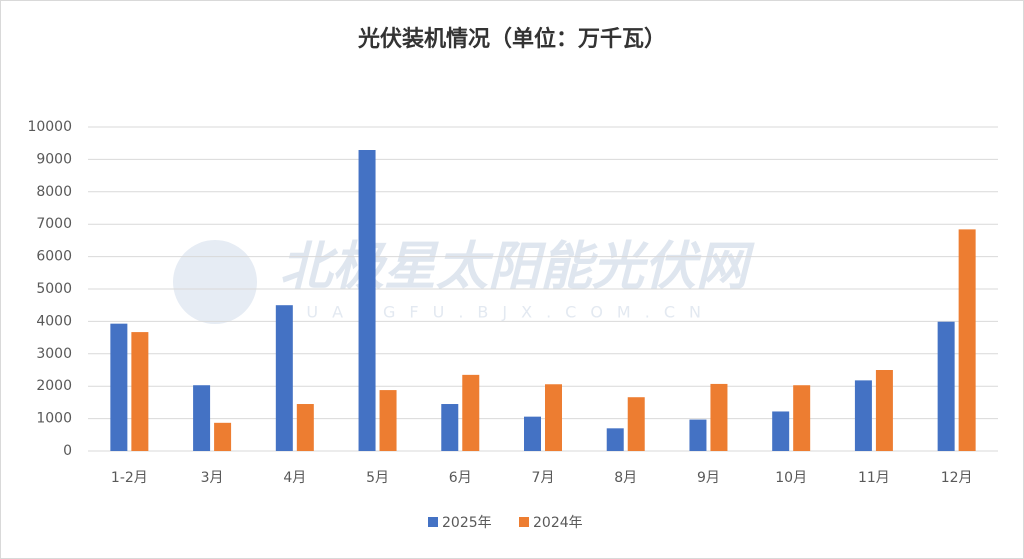  What do you see at coordinates (460, 478) in the screenshot?
I see `x-tick-label: 6月` at bounding box center [460, 478].